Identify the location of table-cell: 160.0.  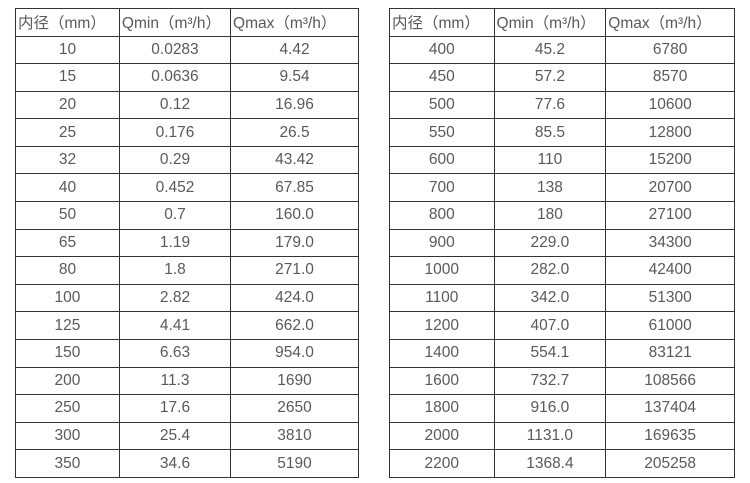
(294, 215).